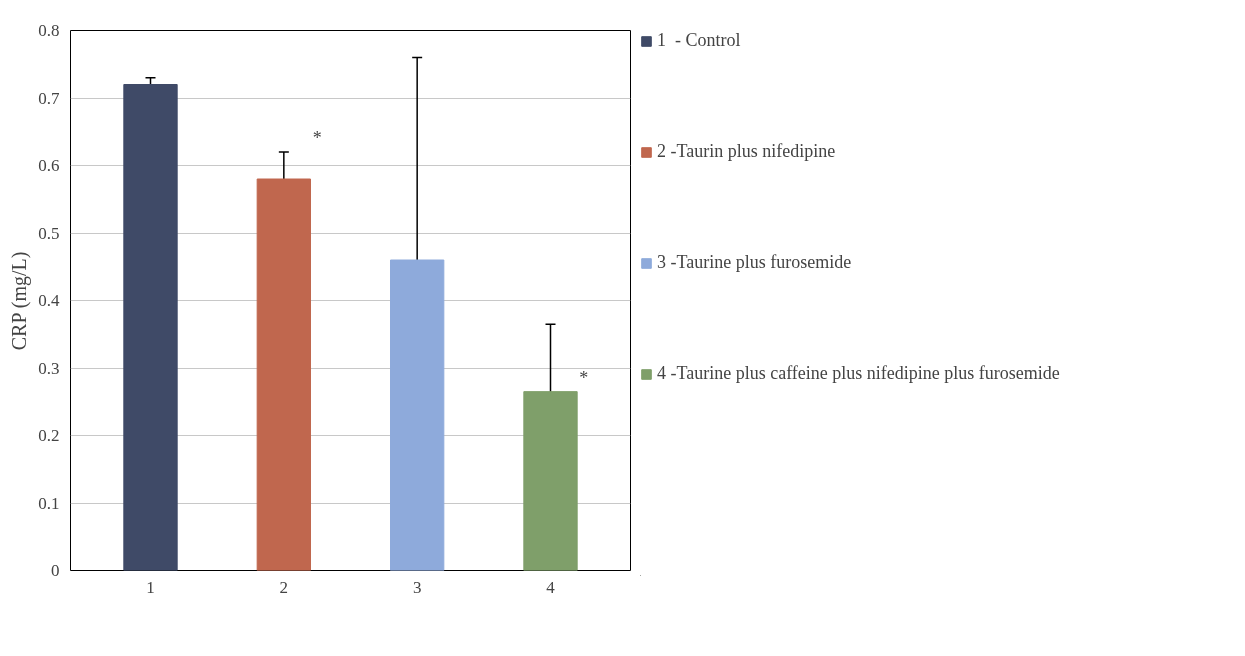  Describe the element at coordinates (20, 301) in the screenshot. I see `y-axis-title: CRP (mg/L)` at that location.